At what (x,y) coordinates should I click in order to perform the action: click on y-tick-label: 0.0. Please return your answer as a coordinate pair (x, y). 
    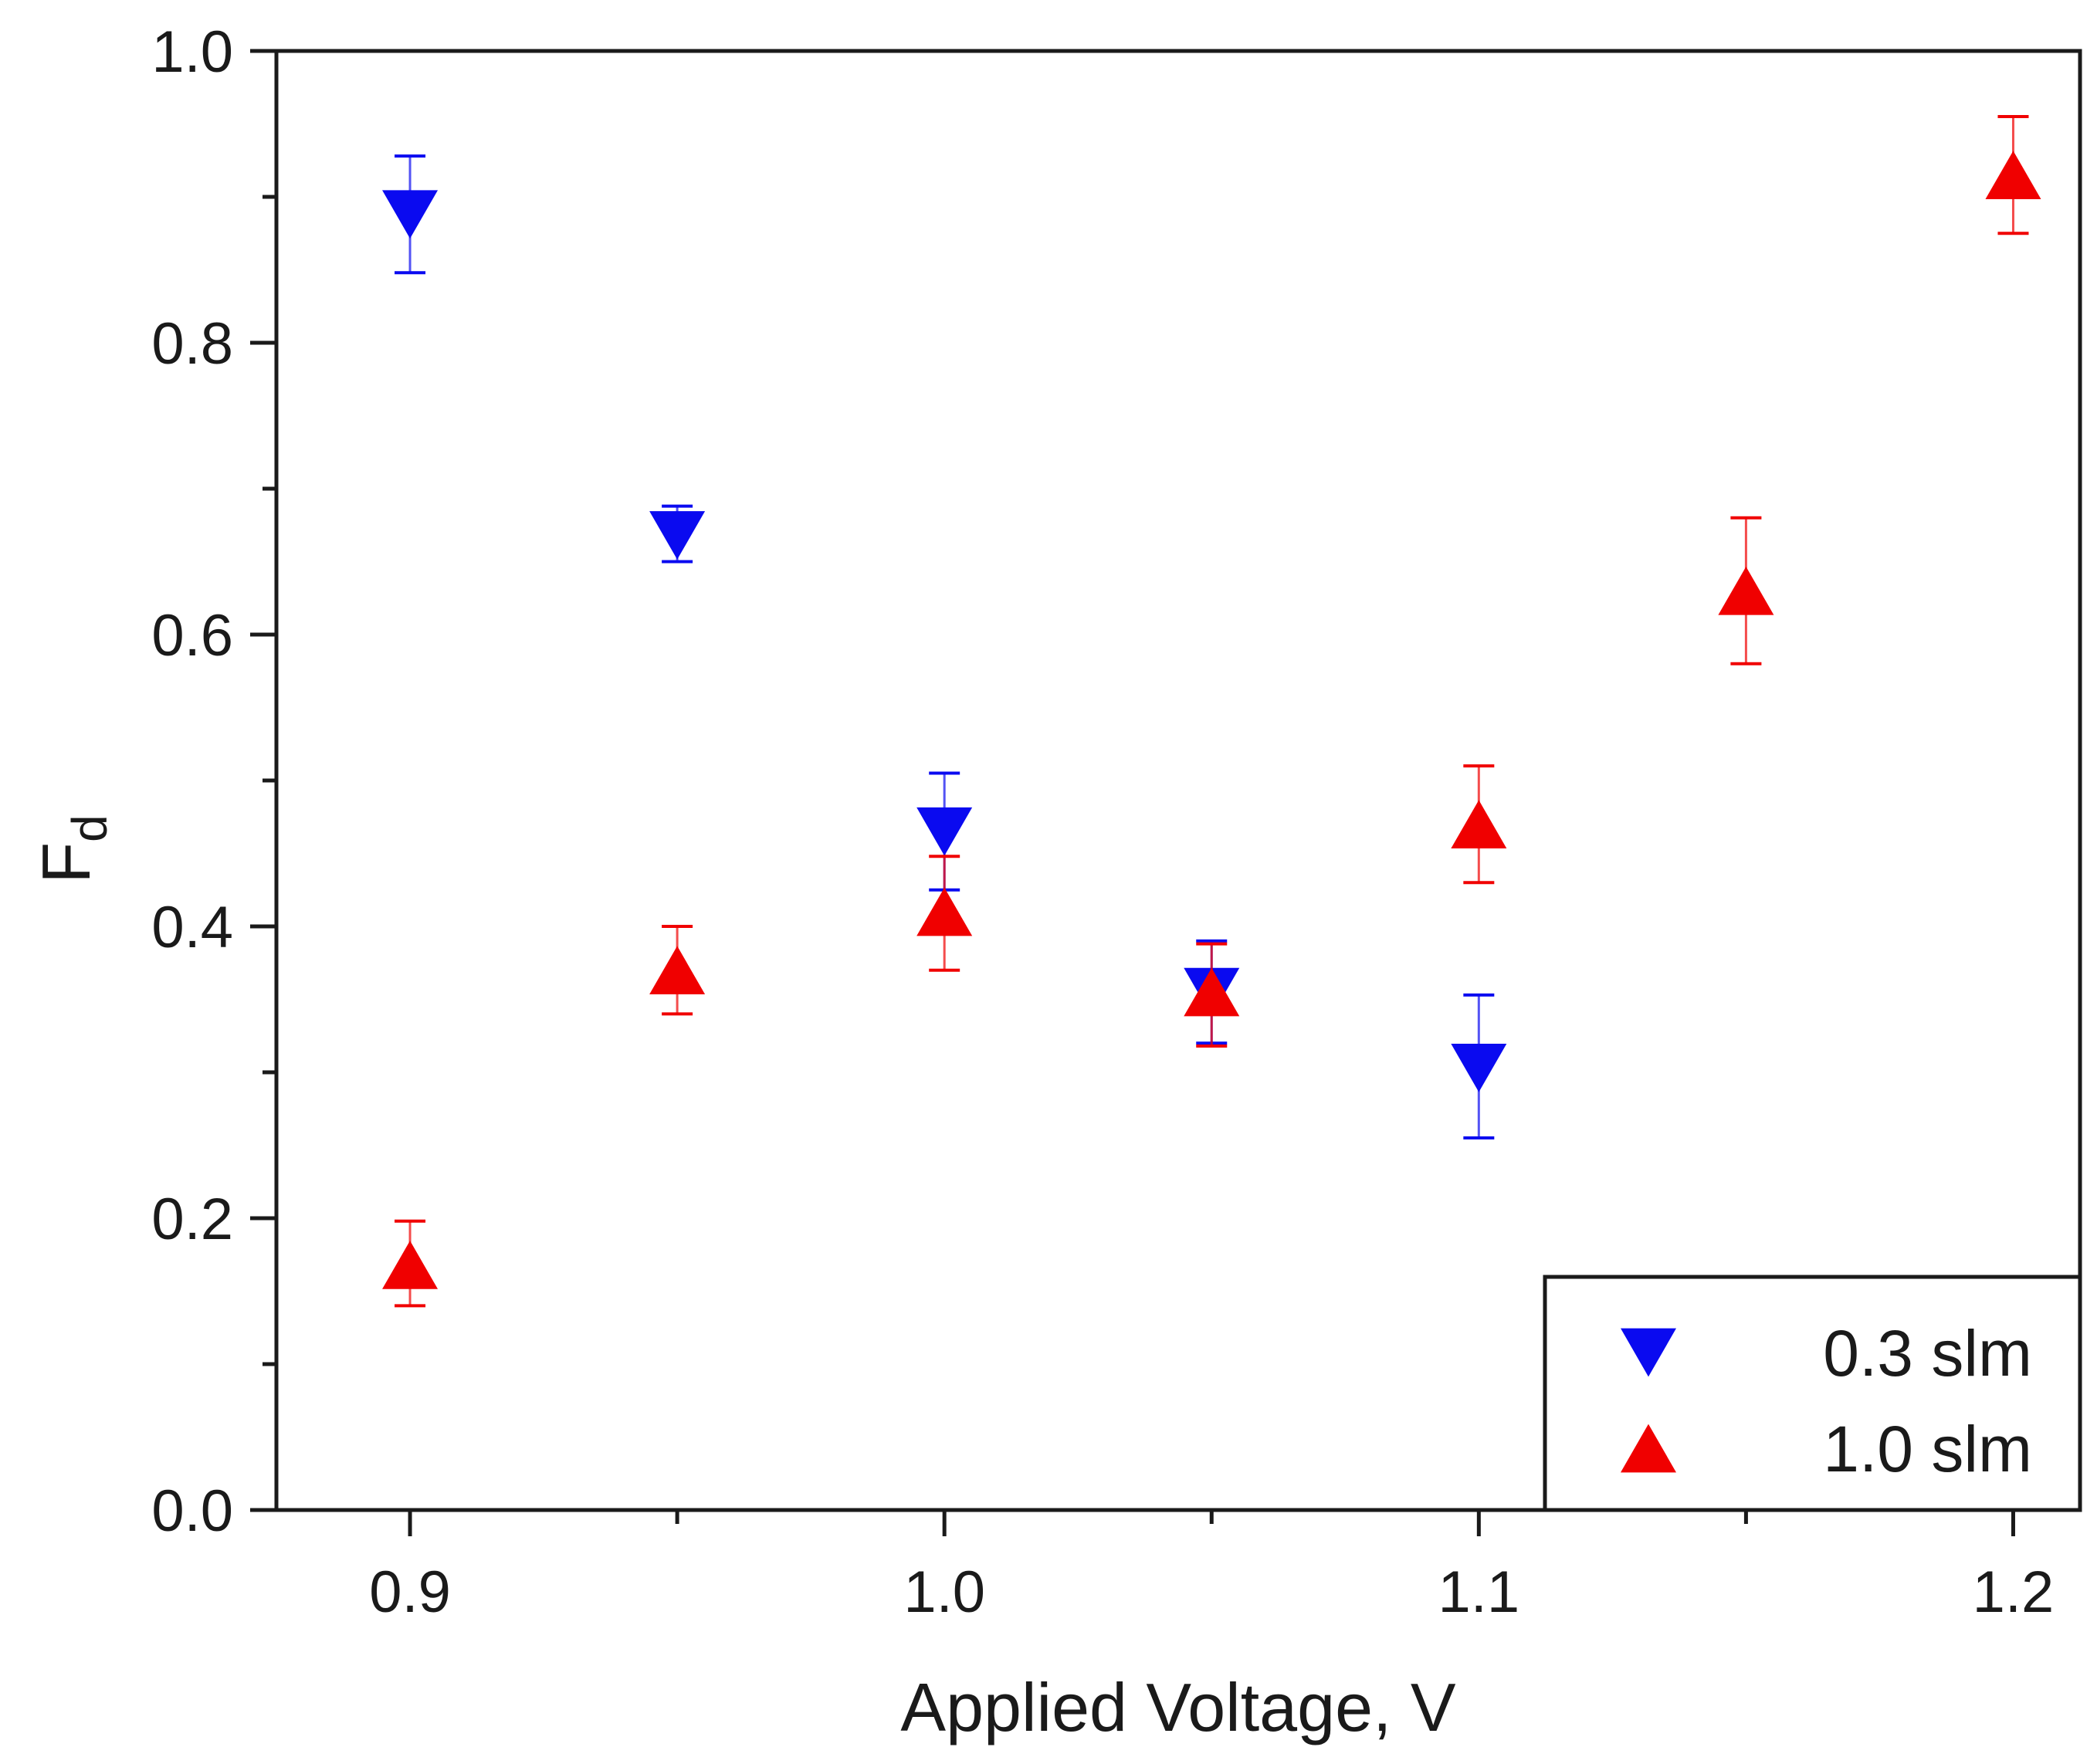
    Looking at the image, I should click on (192, 1511).